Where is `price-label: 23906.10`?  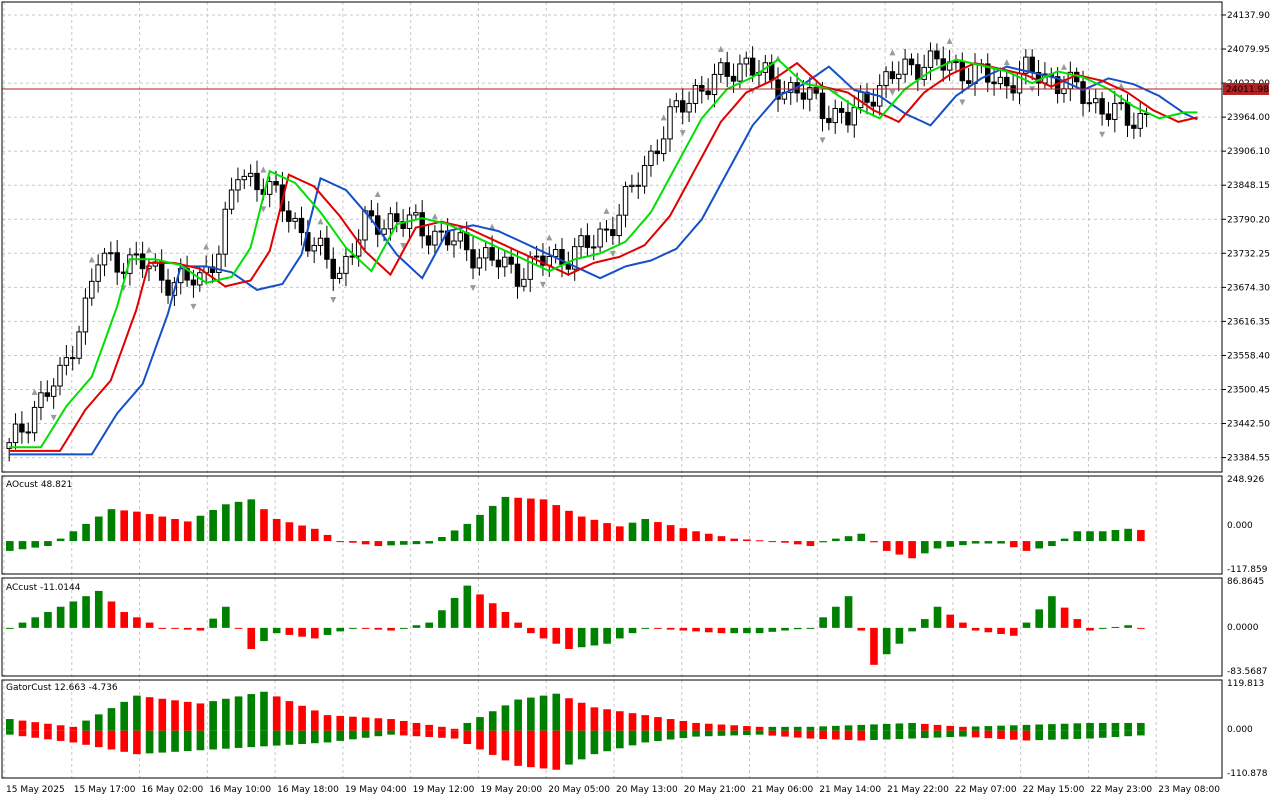
price-label: 23906.10 is located at coordinates (1248, 152).